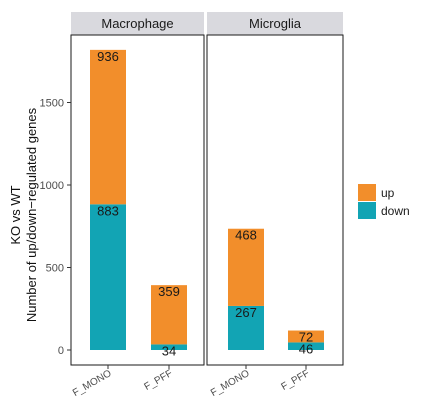  Describe the element at coordinates (388, 193) in the screenshot. I see `legend-label-up: up` at that location.